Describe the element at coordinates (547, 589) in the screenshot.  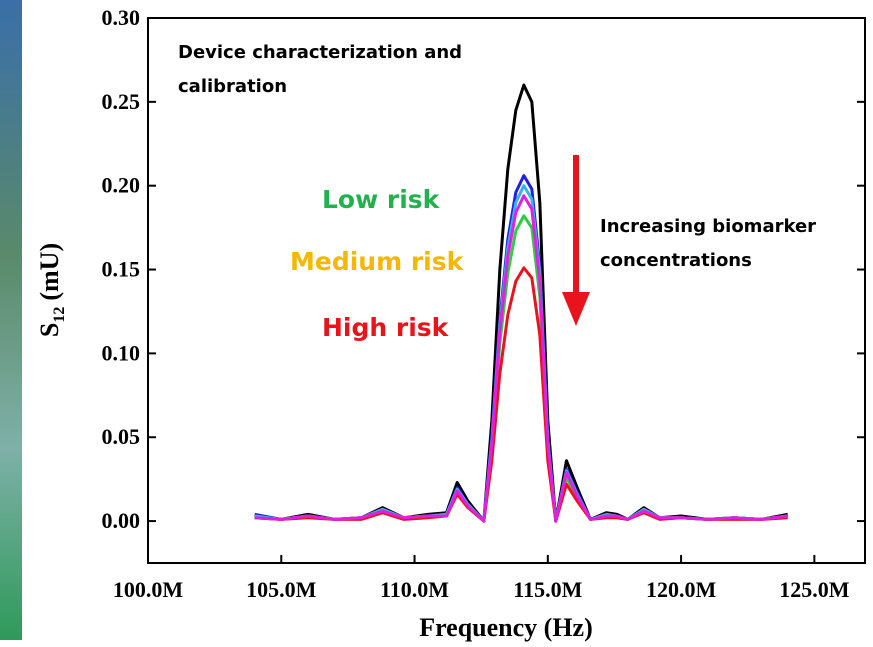
I see `x-tick-label: 115.0M` at that location.